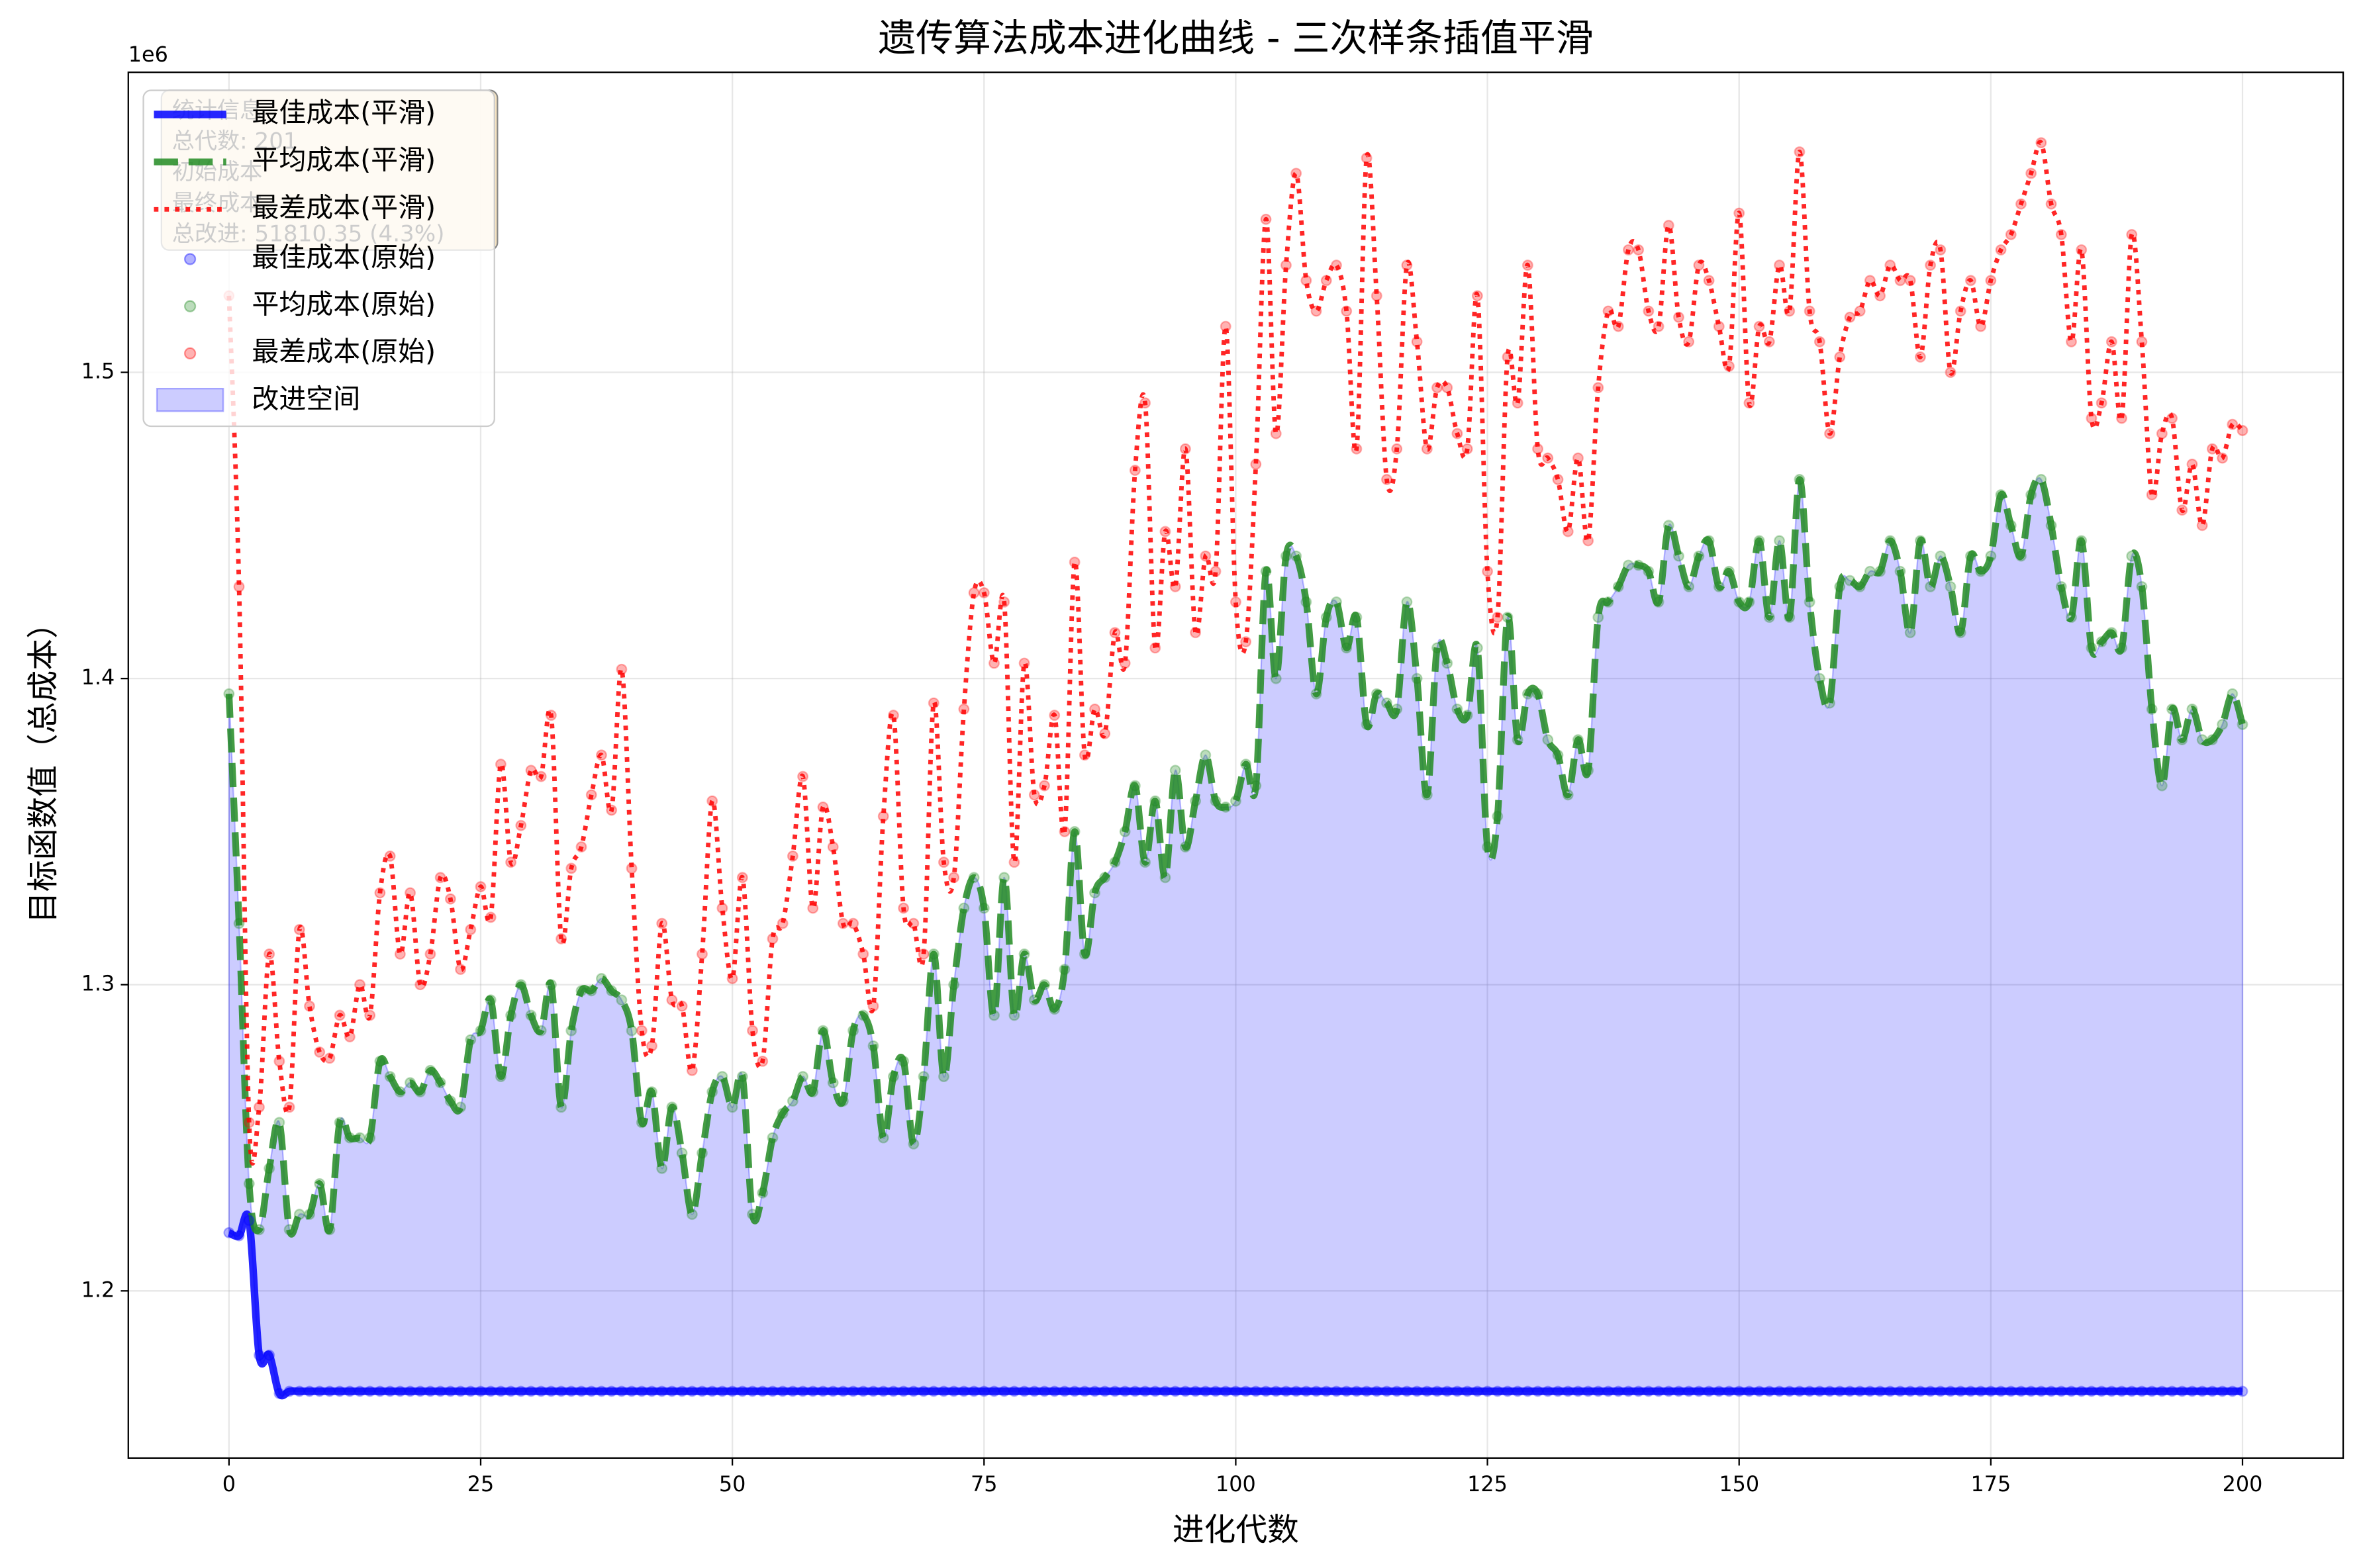 Image resolution: width=2363 pixels, height=1568 pixels. Describe the element at coordinates (318, 258) in the screenshot. I see `legend-box` at that location.